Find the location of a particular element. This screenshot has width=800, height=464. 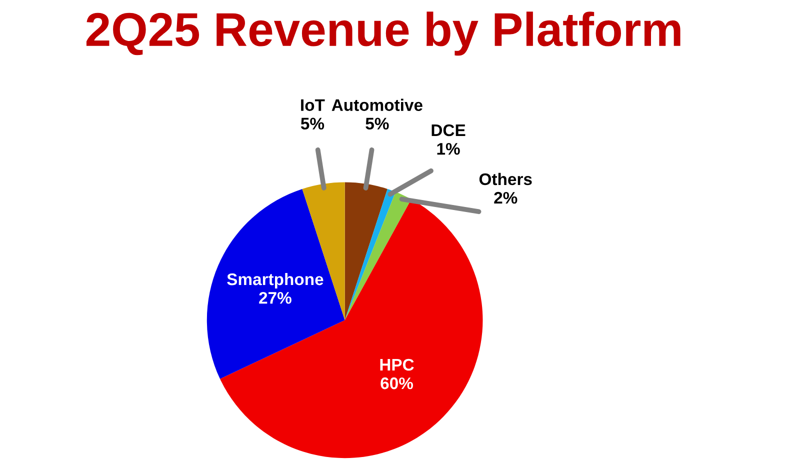

chart-title: 2Q25 Revenue by Platform is located at coordinates (383, 34).